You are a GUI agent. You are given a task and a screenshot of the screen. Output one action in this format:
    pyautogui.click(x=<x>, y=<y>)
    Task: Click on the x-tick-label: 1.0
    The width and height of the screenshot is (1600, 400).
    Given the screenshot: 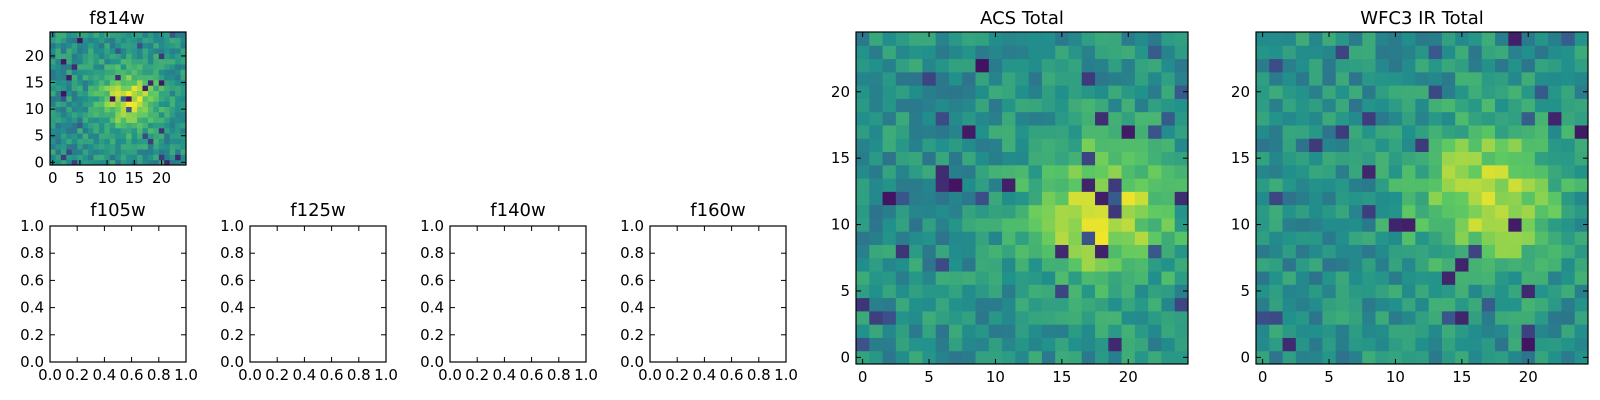 What is the action you would take?
    pyautogui.click(x=386, y=375)
    